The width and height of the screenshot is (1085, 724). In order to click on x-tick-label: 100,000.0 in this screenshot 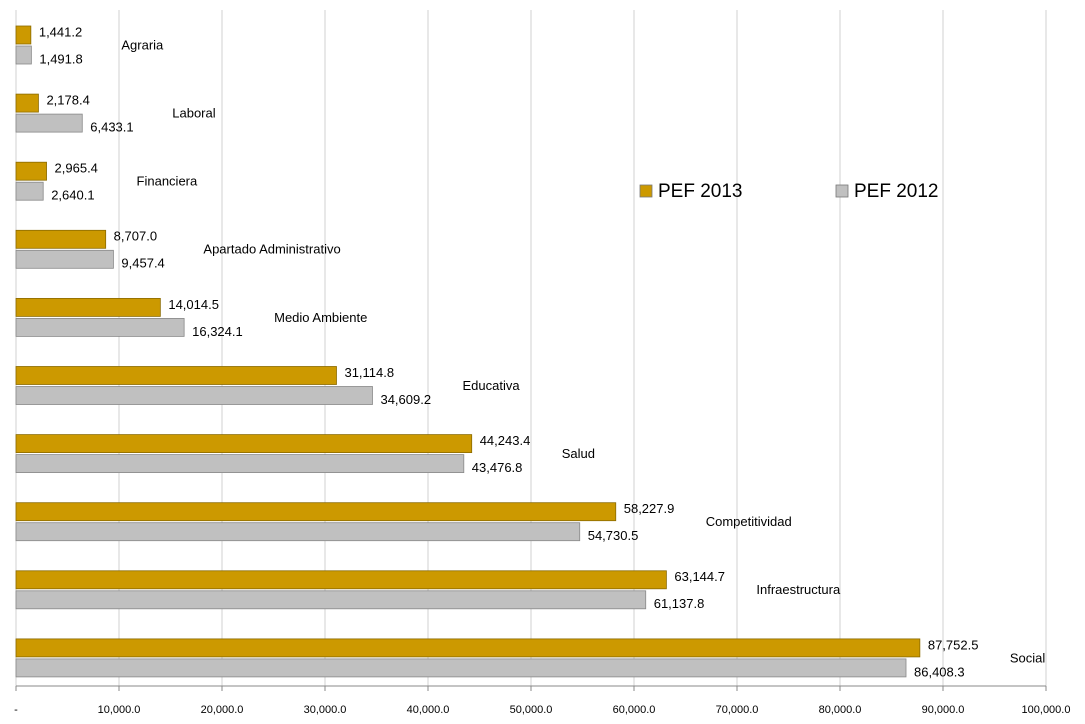, I will do `click(1046, 710)`.